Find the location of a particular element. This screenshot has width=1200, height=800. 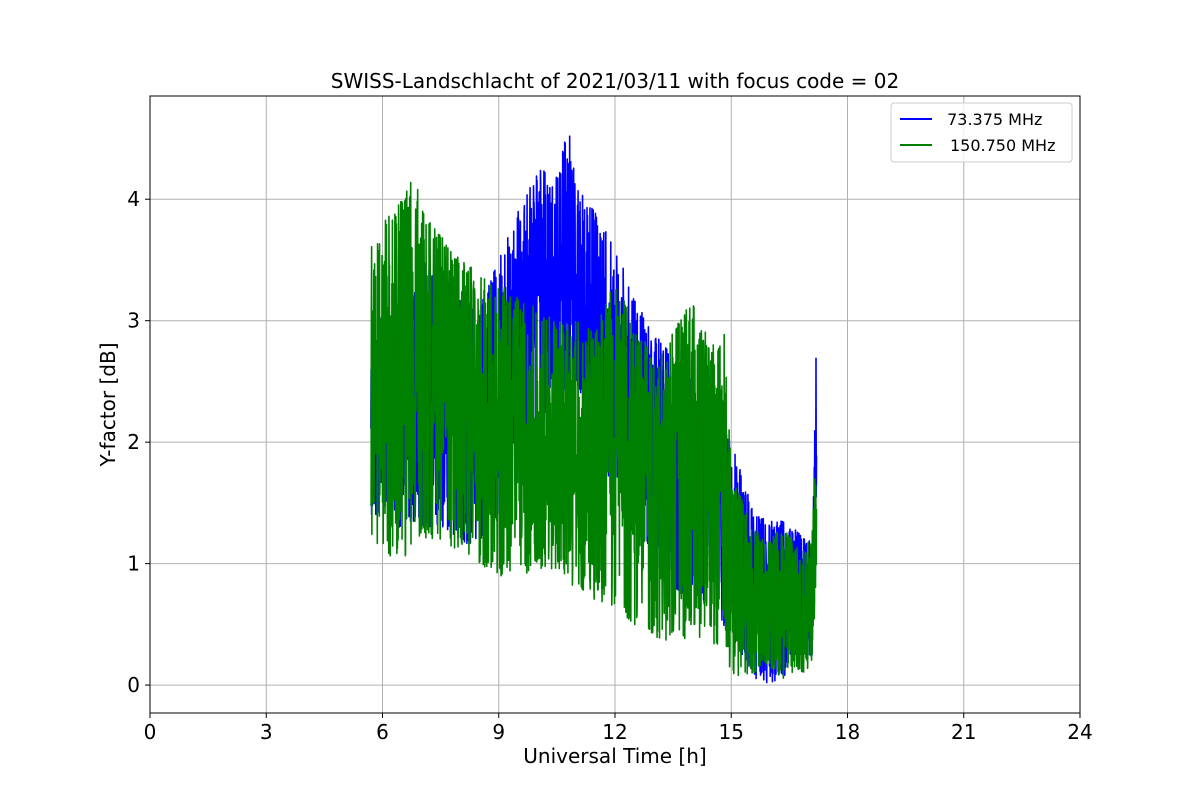

x-axis: 0 3 6 9 12 15 18 21 24 is located at coordinates (618, 728).